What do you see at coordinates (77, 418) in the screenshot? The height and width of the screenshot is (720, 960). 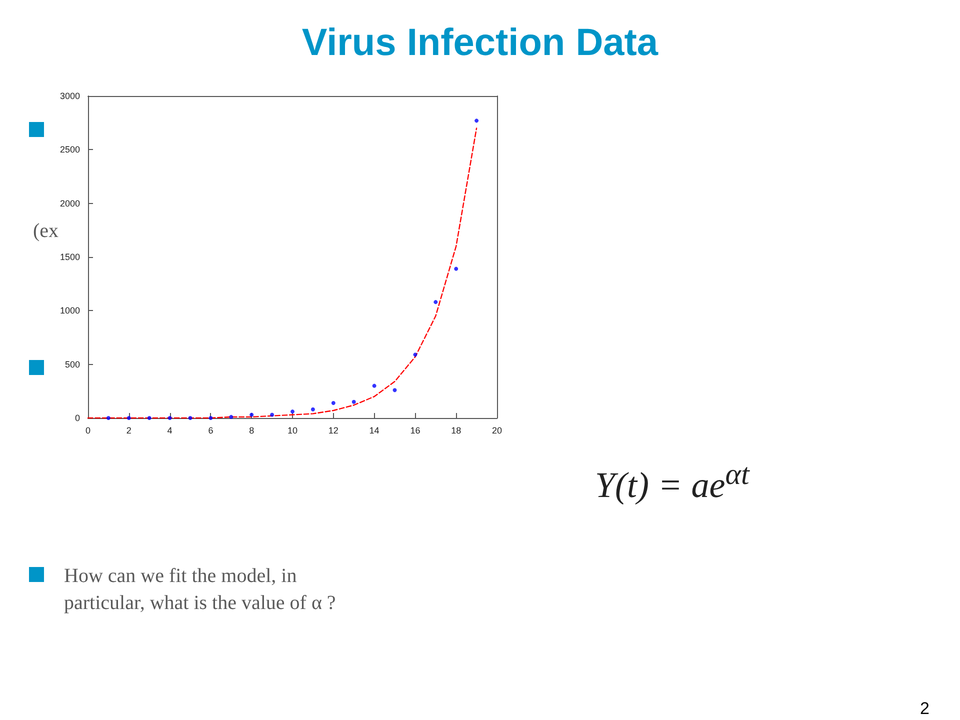 I see `y-tick-label: 0` at bounding box center [77, 418].